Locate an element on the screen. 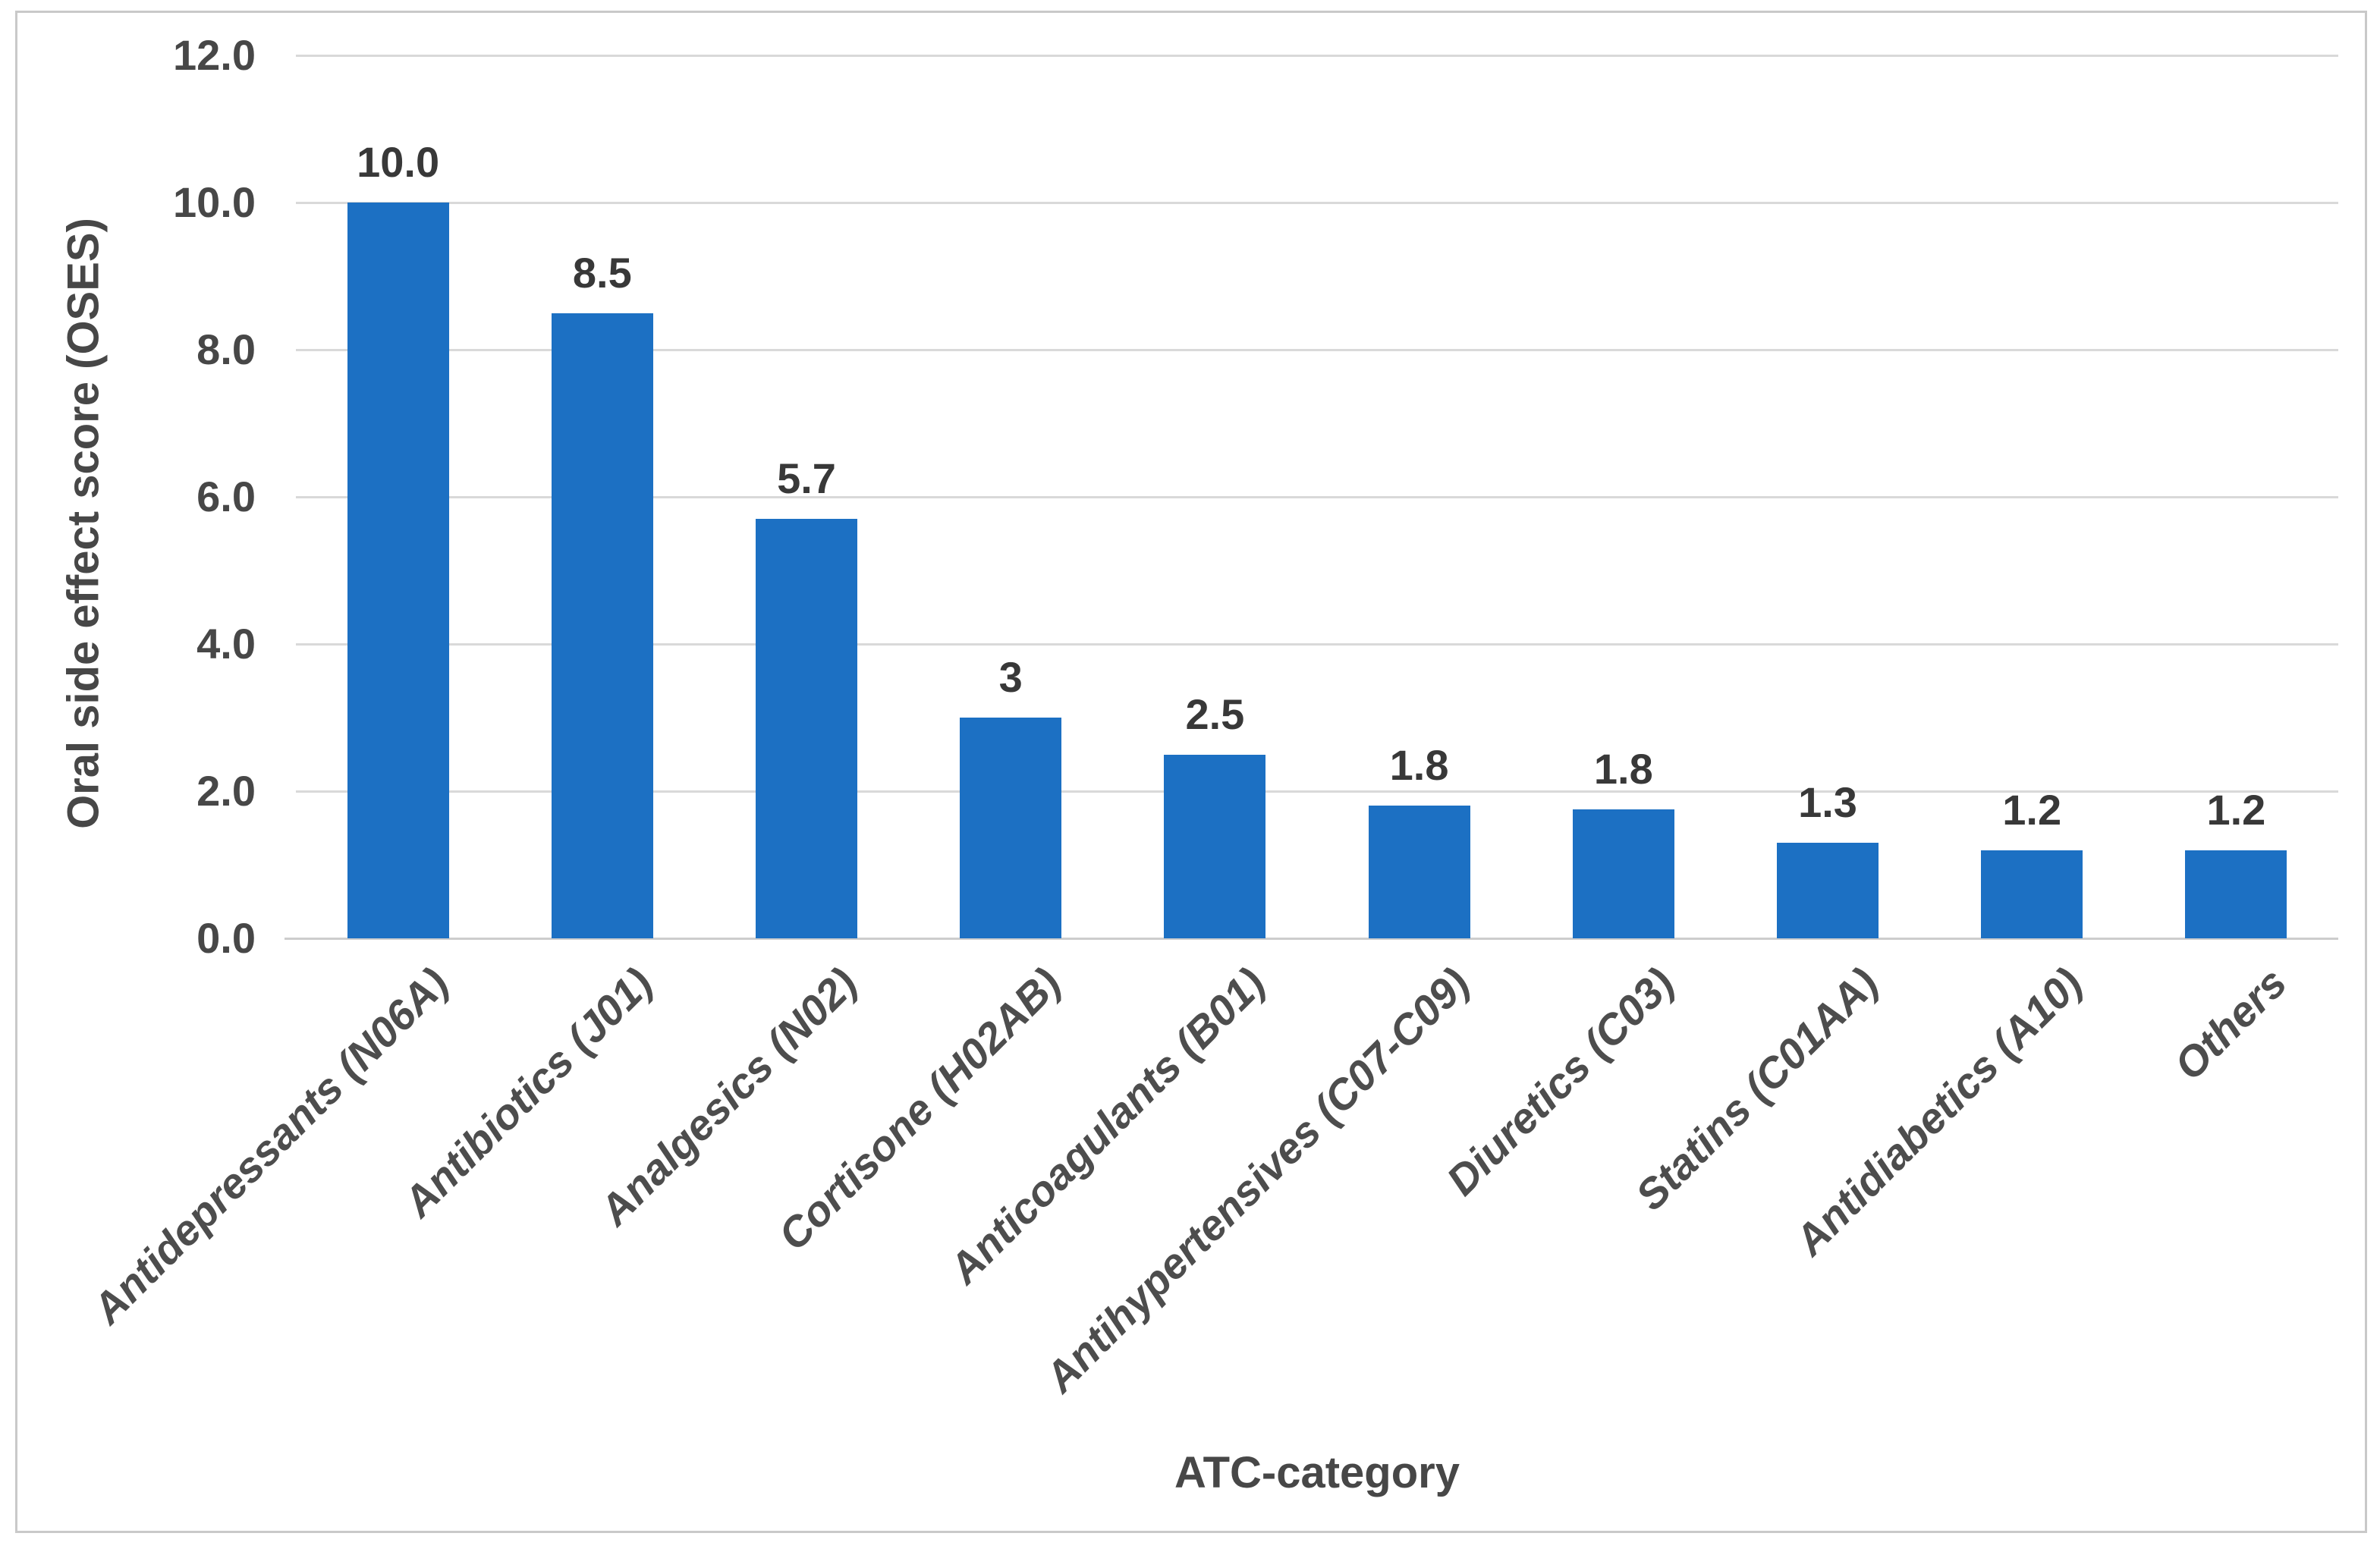 The image size is (2380, 1552). bar-value-label: 10.0 is located at coordinates (398, 162).